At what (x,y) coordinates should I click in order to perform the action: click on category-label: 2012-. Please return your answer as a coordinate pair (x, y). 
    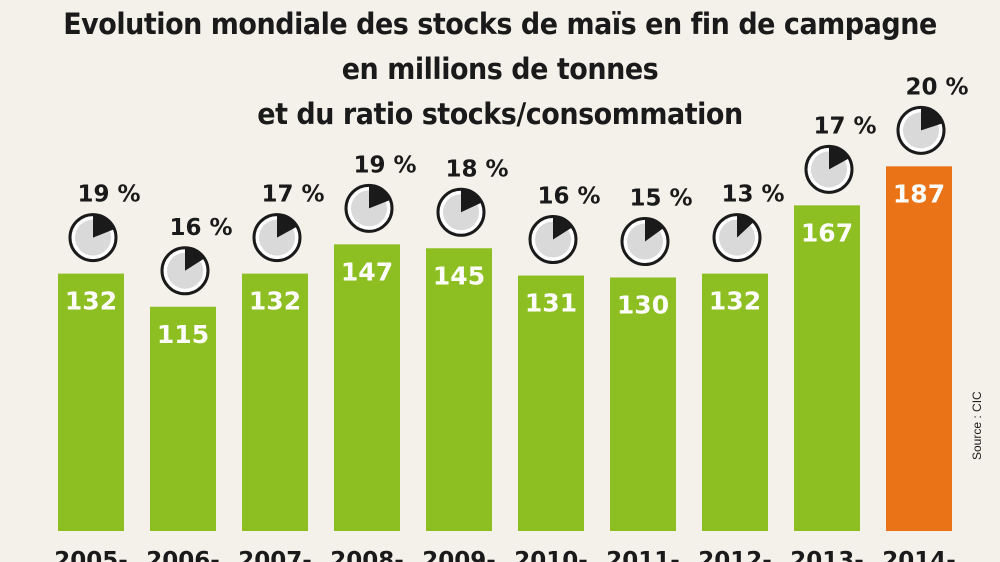
    Looking at the image, I should click on (735, 555).